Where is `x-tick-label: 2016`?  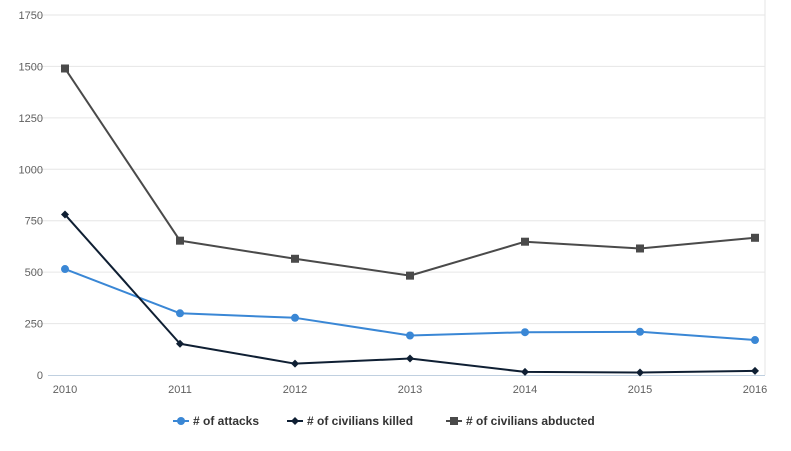 x-tick-label: 2016 is located at coordinates (755, 390).